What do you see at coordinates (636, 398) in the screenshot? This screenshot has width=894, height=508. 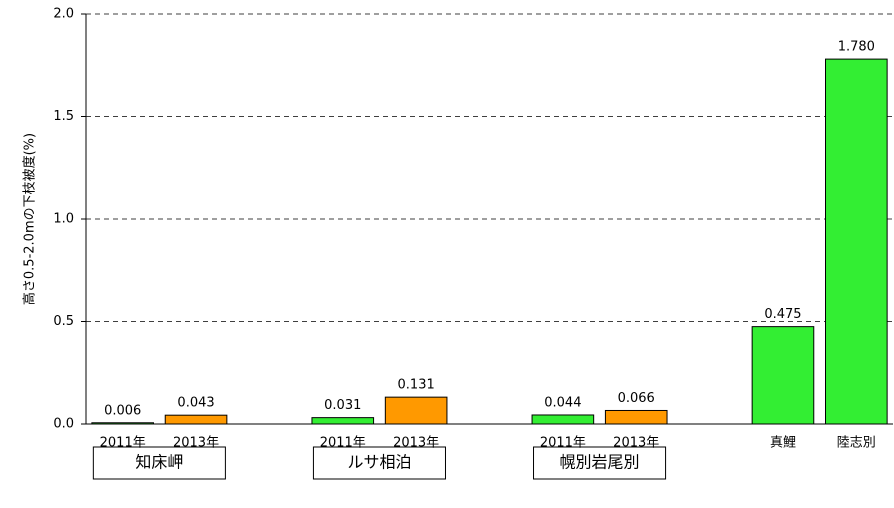 I see `value-label: 0.066` at bounding box center [636, 398].